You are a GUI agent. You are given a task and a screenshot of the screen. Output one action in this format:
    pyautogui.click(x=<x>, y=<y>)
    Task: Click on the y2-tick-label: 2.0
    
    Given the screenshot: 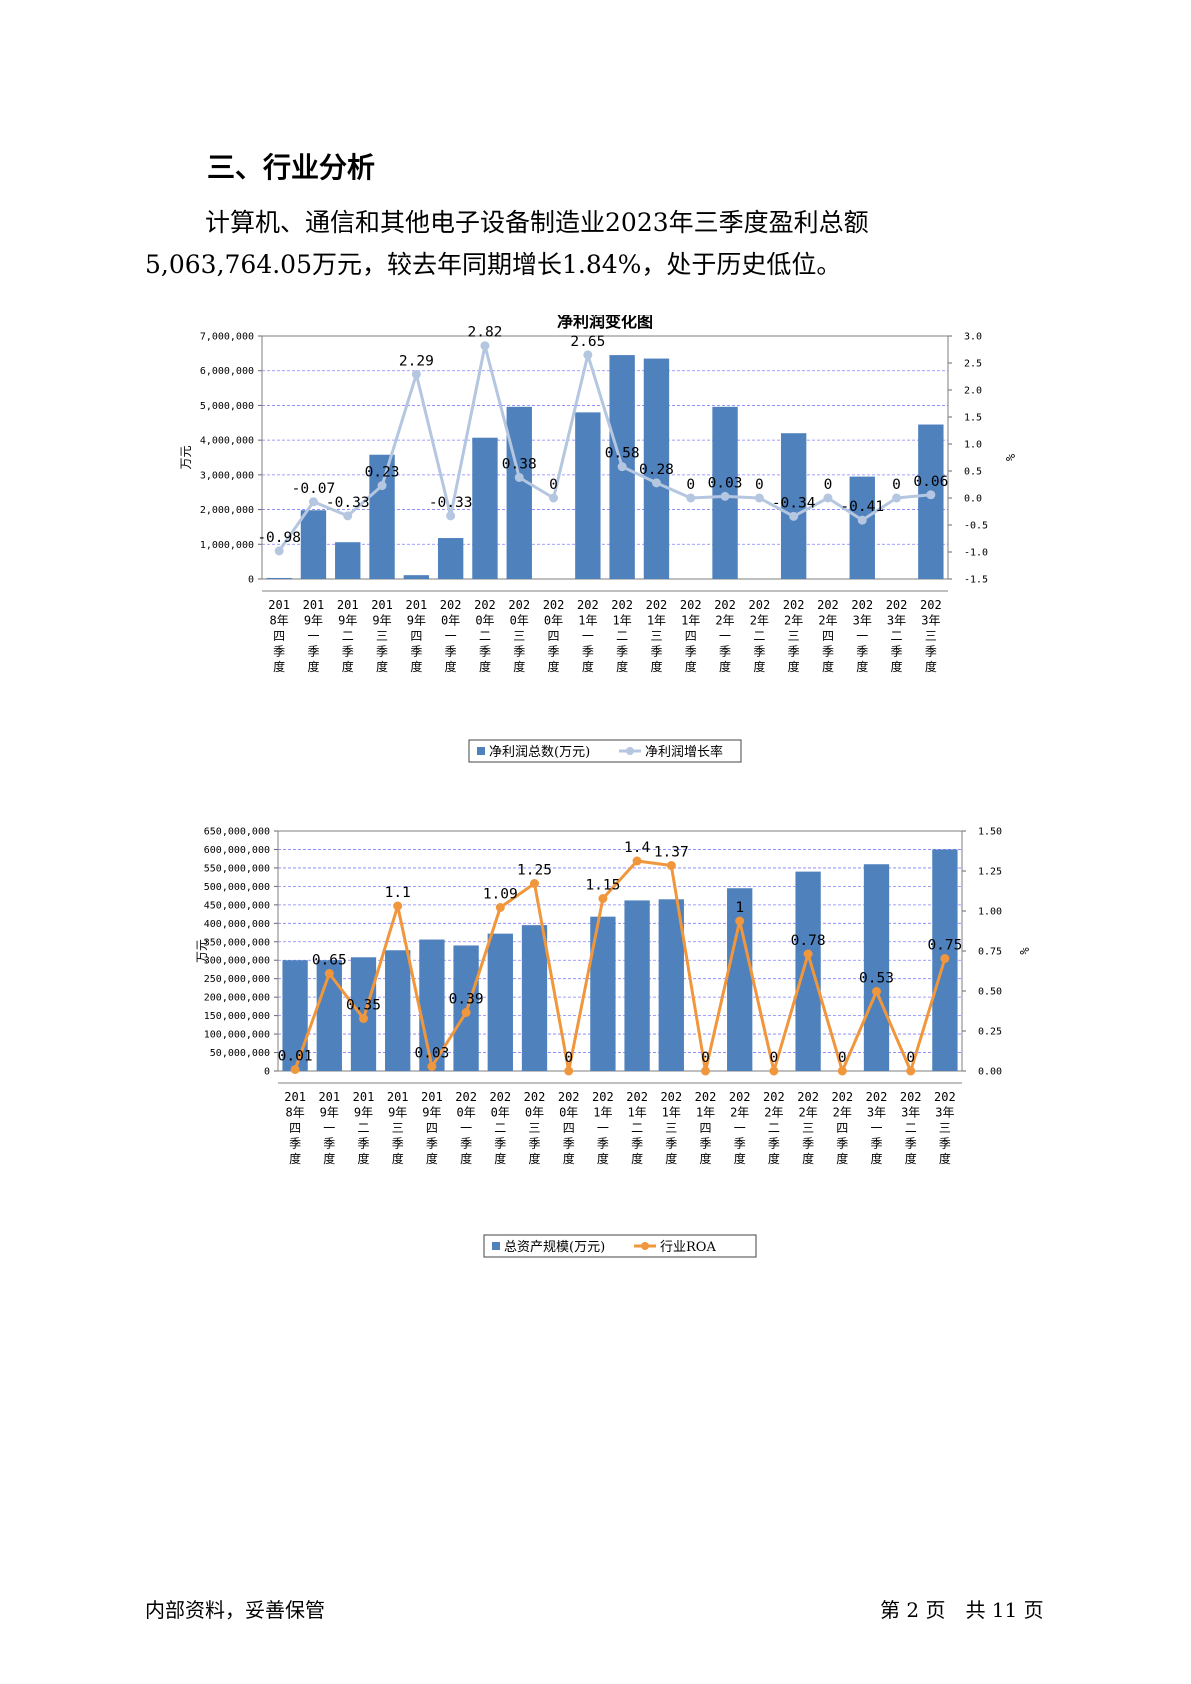 What is the action you would take?
    pyautogui.click(x=973, y=391)
    